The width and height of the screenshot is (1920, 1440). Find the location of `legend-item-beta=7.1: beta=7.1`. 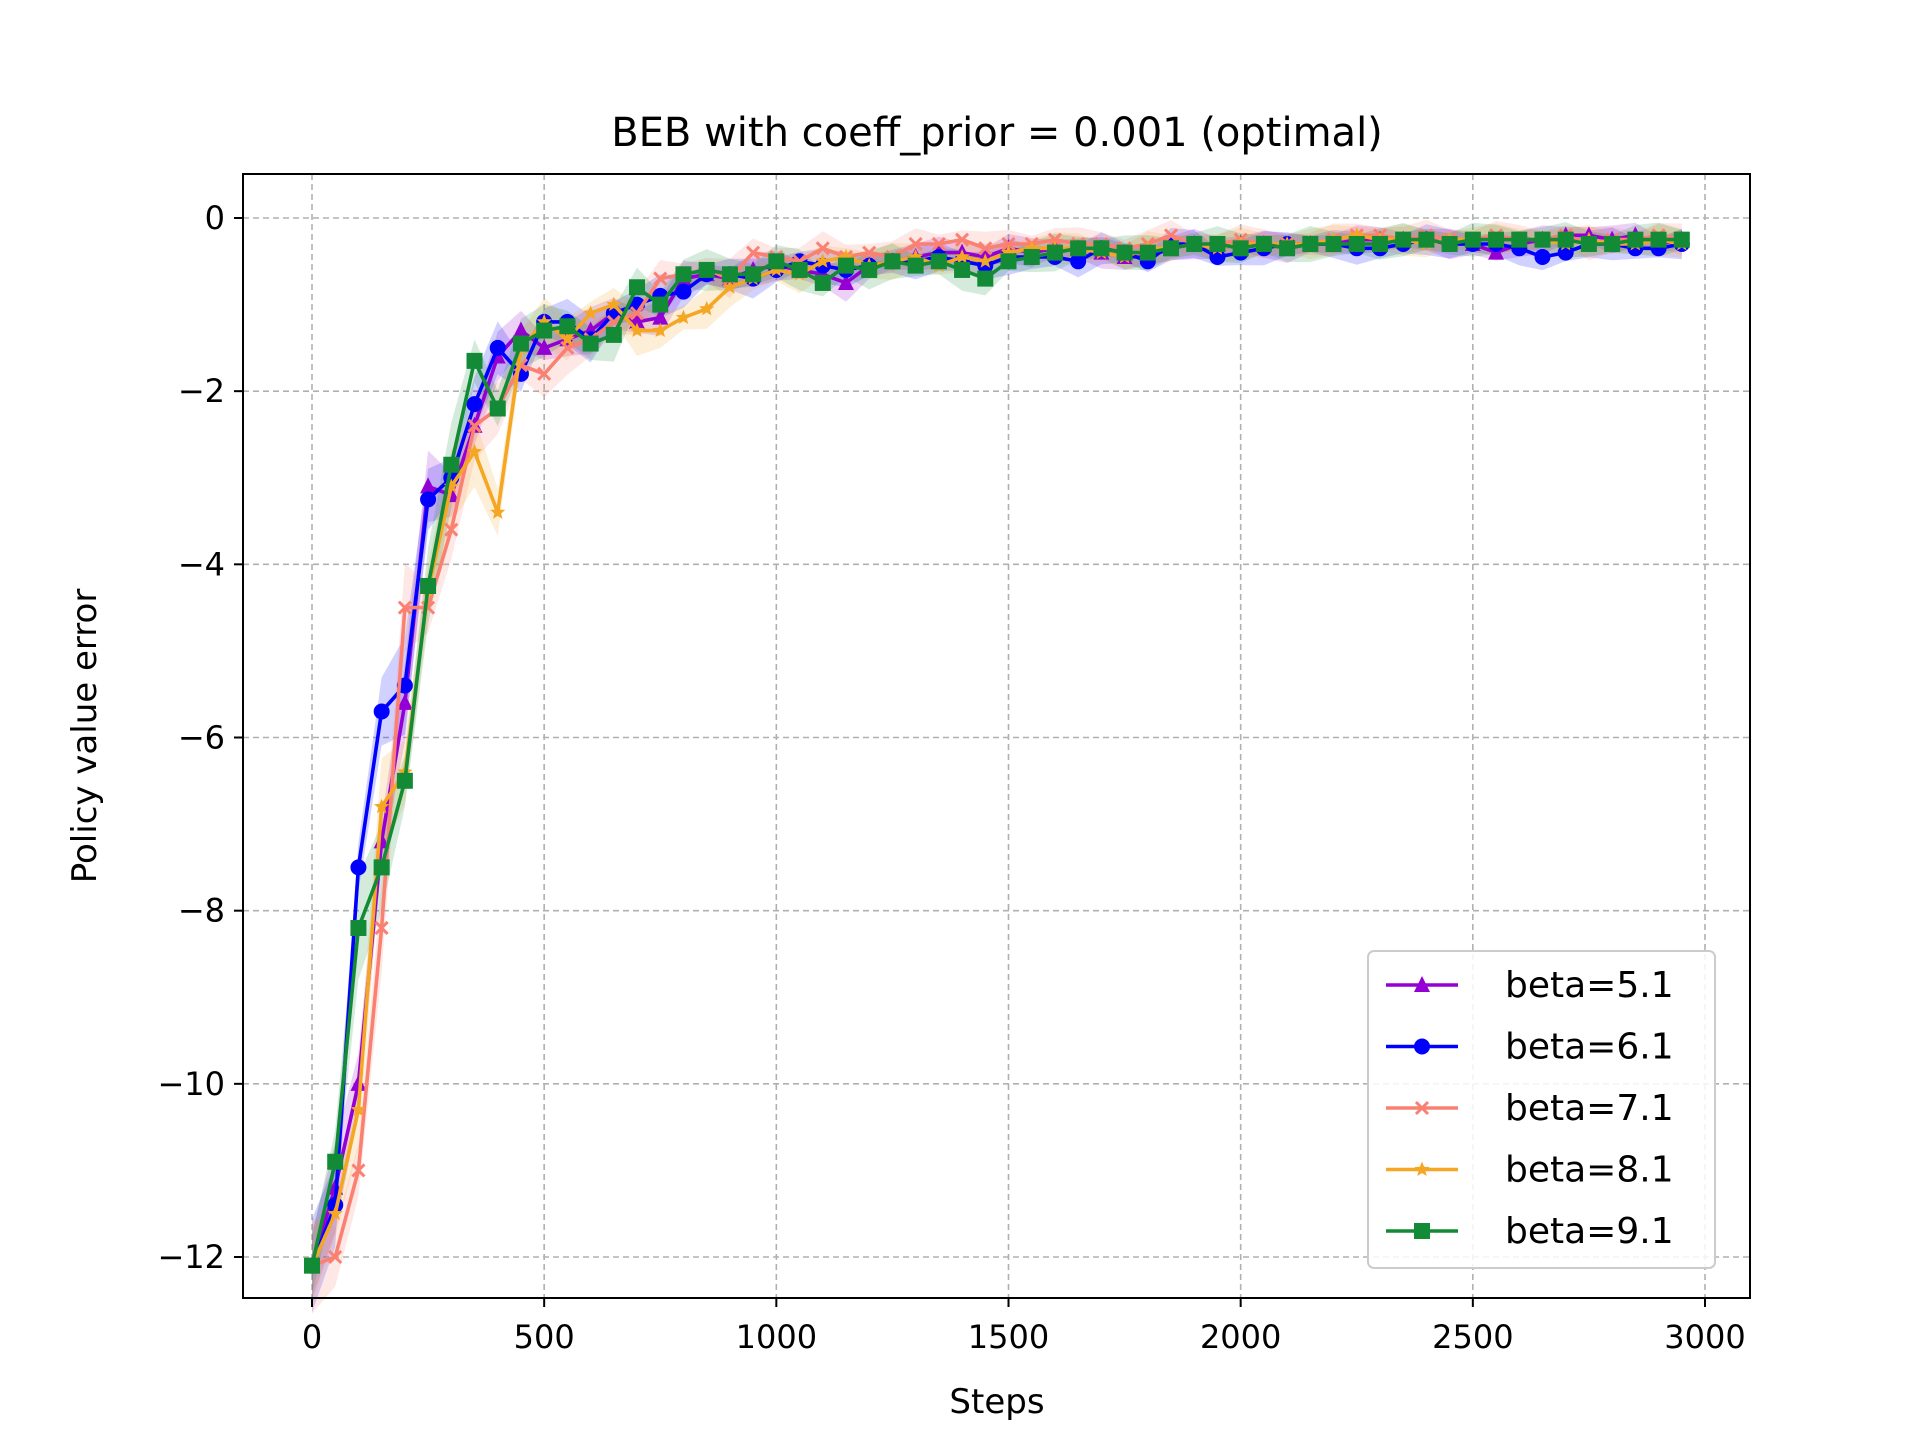

legend-item-beta=7.1: beta=7.1 is located at coordinates (1530, 1108).